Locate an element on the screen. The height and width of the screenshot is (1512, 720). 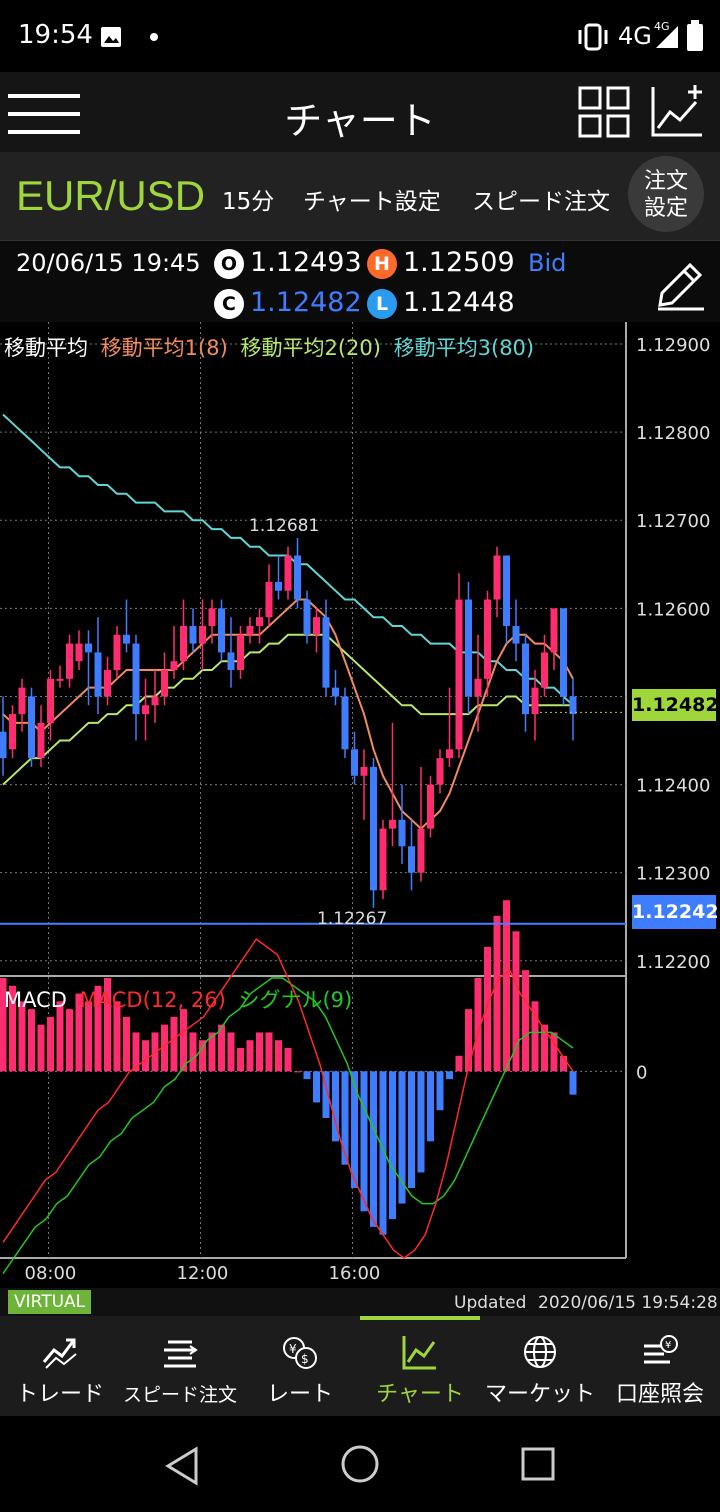
nav-trade: トレード is located at coordinates (60, 1366).